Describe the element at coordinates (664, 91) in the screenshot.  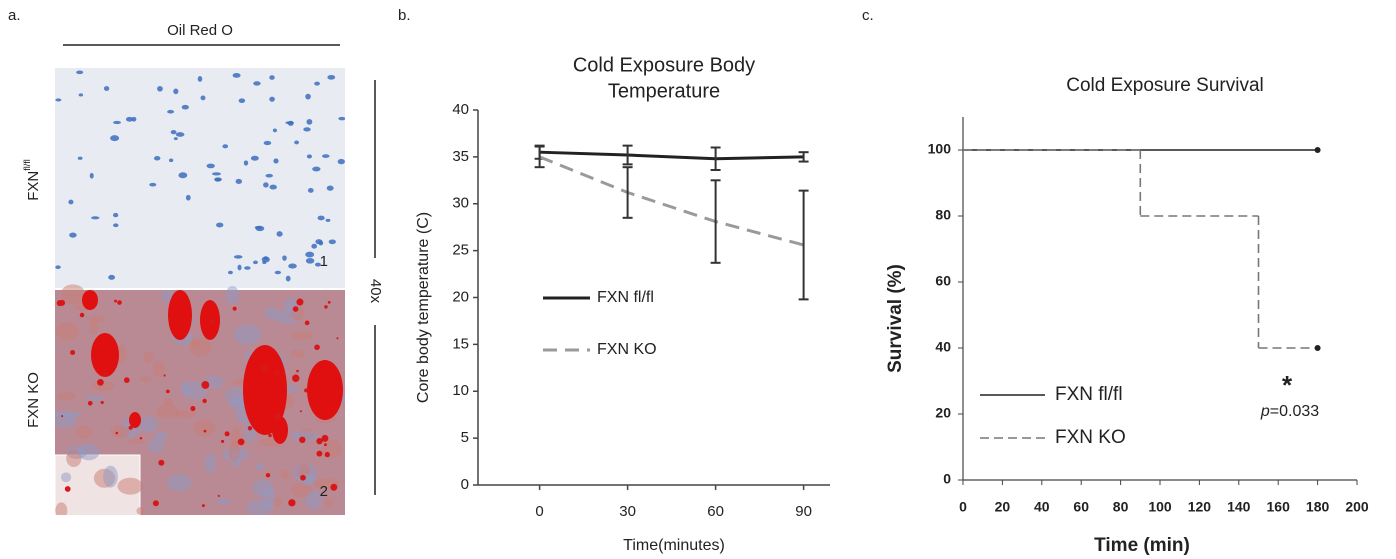
I see `chart-title: Temperature` at that location.